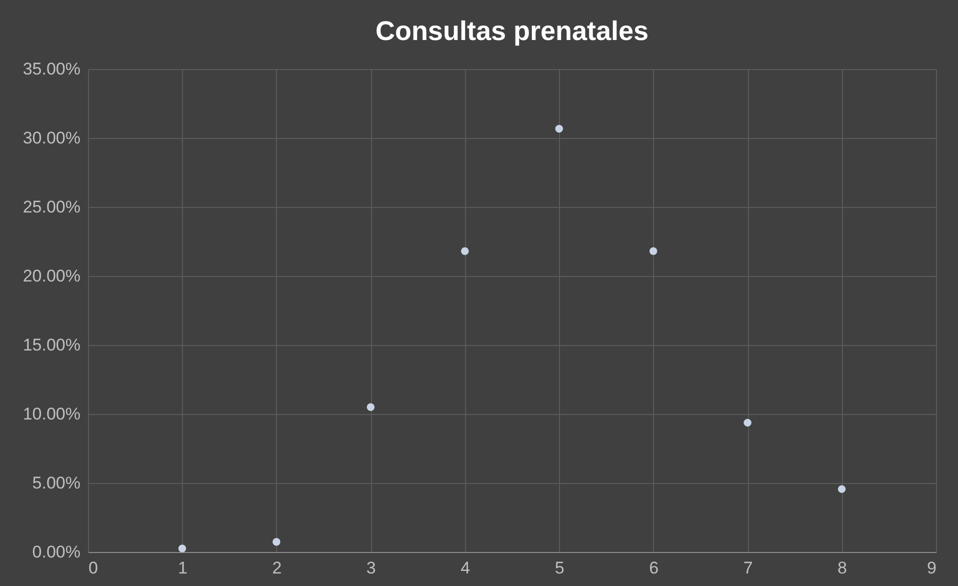  I want to click on y-tick-label: 30.00%, so click(51, 138).